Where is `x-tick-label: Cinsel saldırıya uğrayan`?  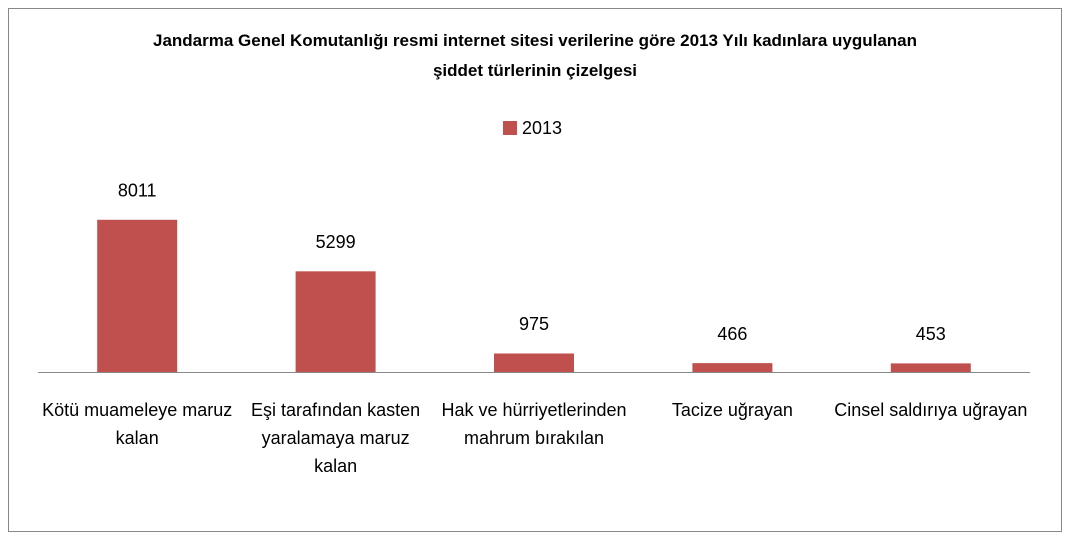 x-tick-label: Cinsel saldırıya uğrayan is located at coordinates (931, 410).